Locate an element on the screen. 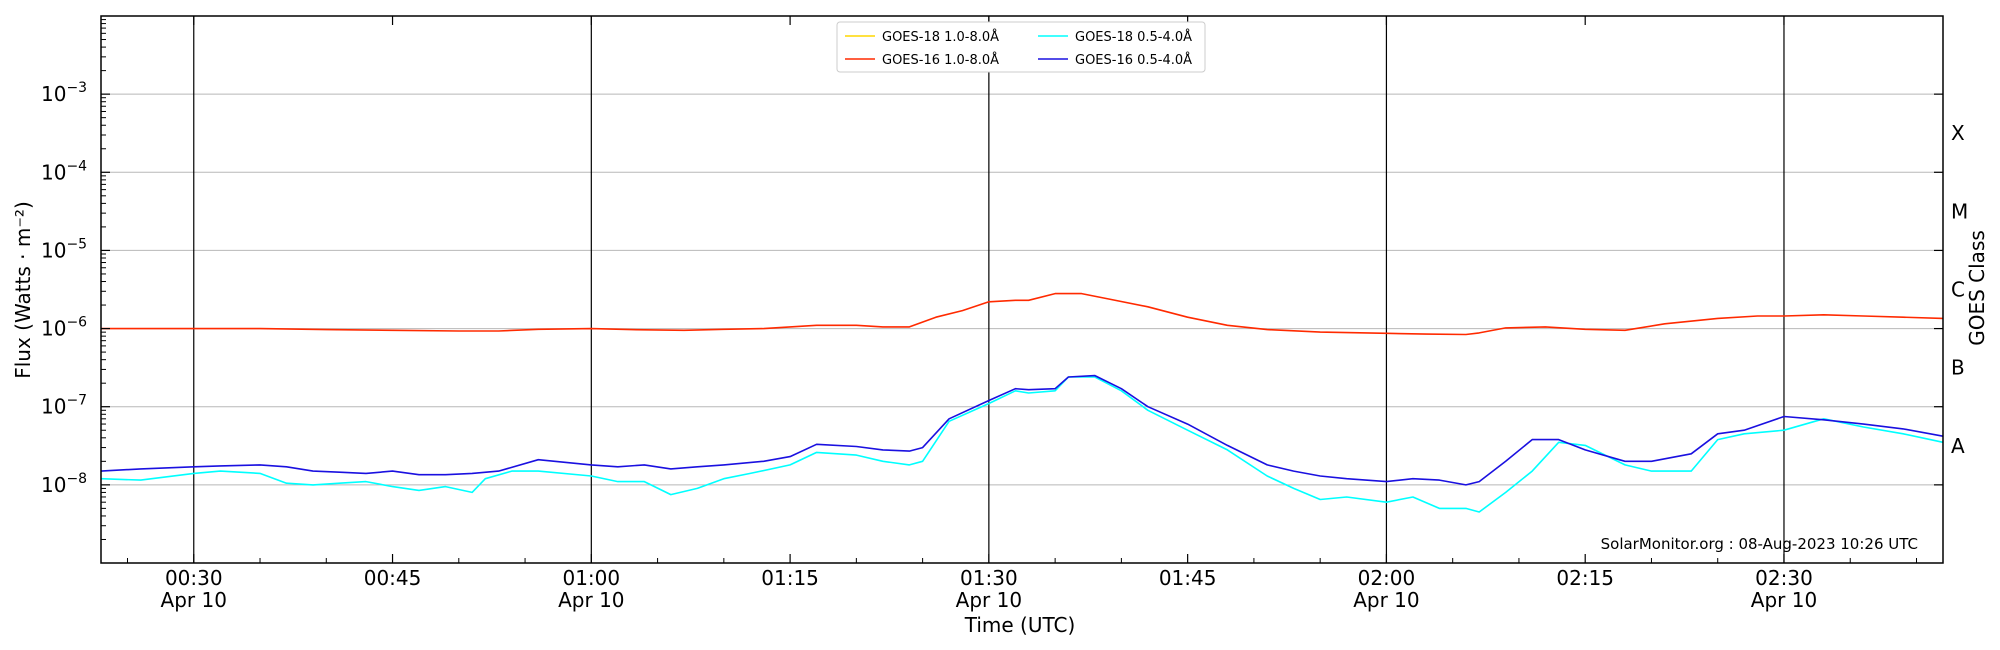 This screenshot has height=650, width=2000. x-tick-time-label: 02:00 is located at coordinates (1387, 578).